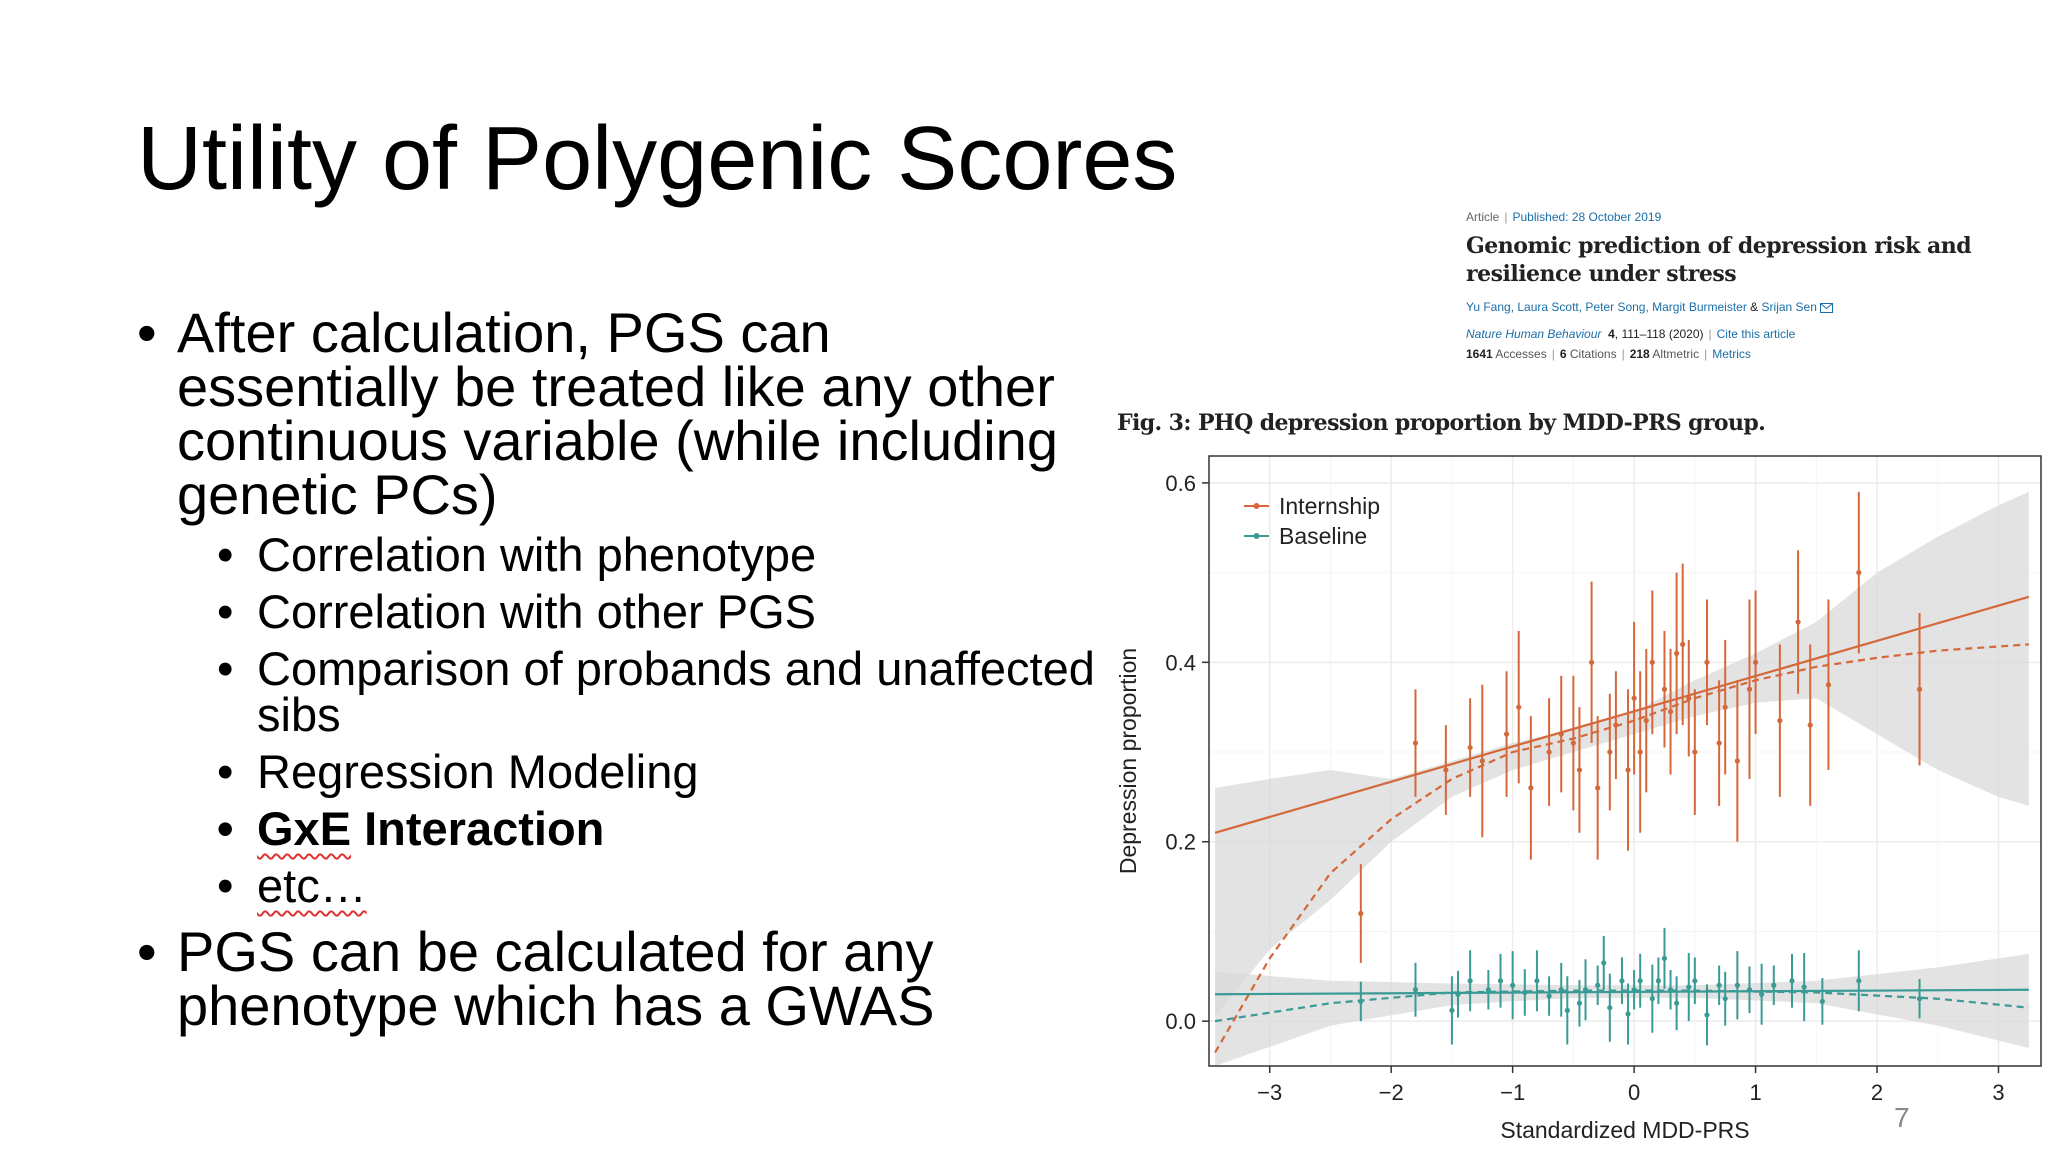 The width and height of the screenshot is (2070, 1161). Describe the element at coordinates (1622, 714) in the screenshot. I see `internship-linear-fit` at that location.